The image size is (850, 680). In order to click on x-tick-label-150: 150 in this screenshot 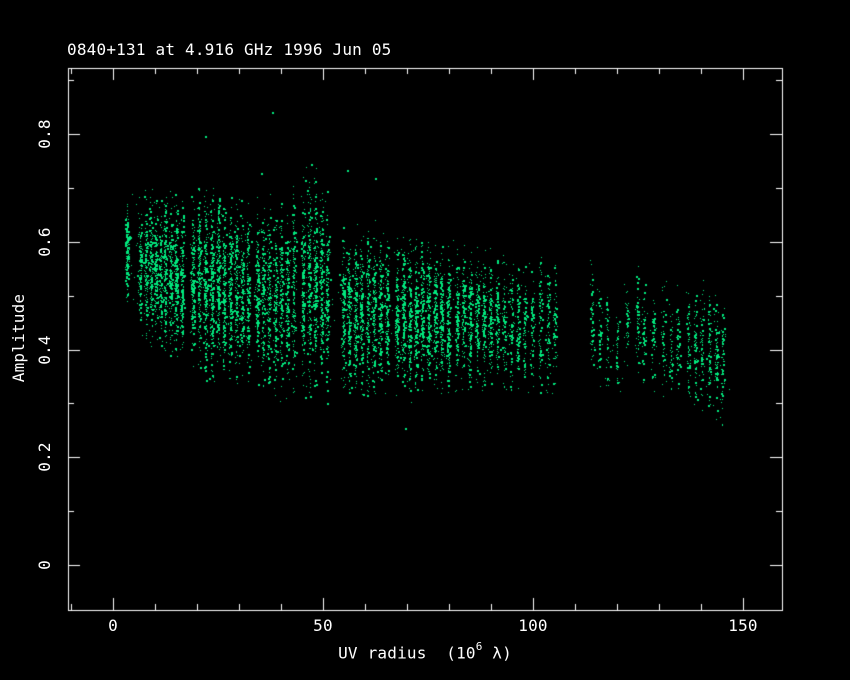, I will do `click(743, 625)`.